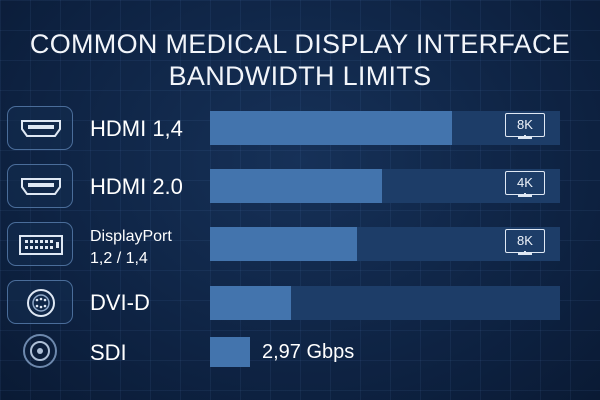 The width and height of the screenshot is (600, 400). What do you see at coordinates (525, 183) in the screenshot?
I see `resolution-badge-4k: 4K` at bounding box center [525, 183].